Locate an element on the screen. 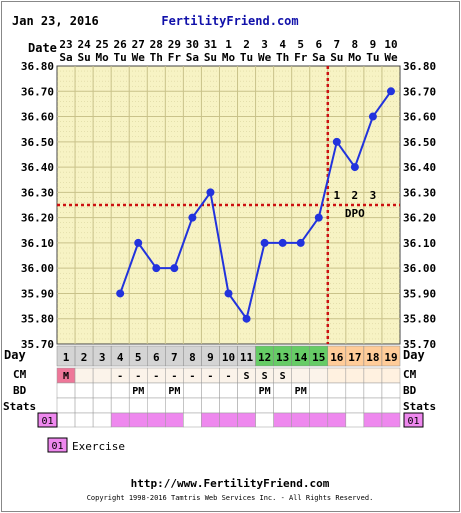  date-weekday: Fr is located at coordinates (301, 57).